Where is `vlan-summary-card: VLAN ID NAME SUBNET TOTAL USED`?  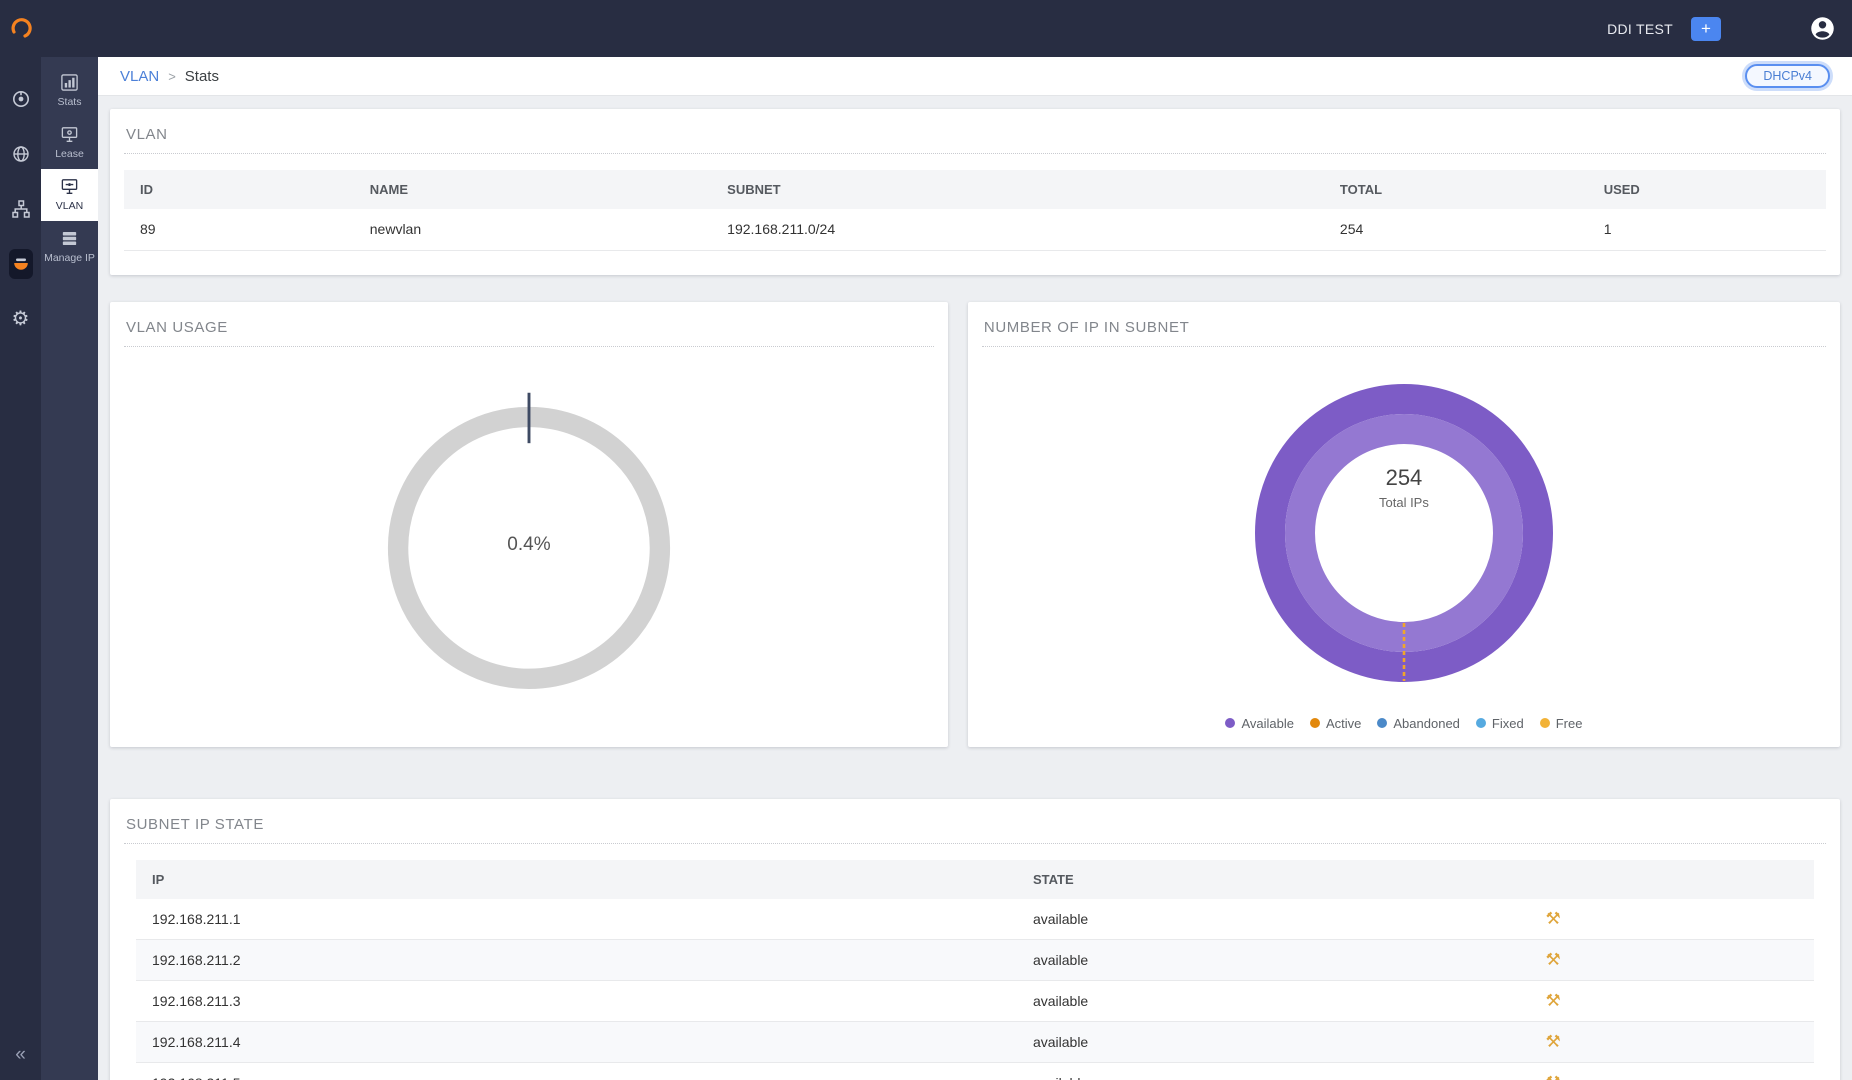 vlan-summary-card: VLAN ID NAME SUBNET TOTAL USED is located at coordinates (975, 192).